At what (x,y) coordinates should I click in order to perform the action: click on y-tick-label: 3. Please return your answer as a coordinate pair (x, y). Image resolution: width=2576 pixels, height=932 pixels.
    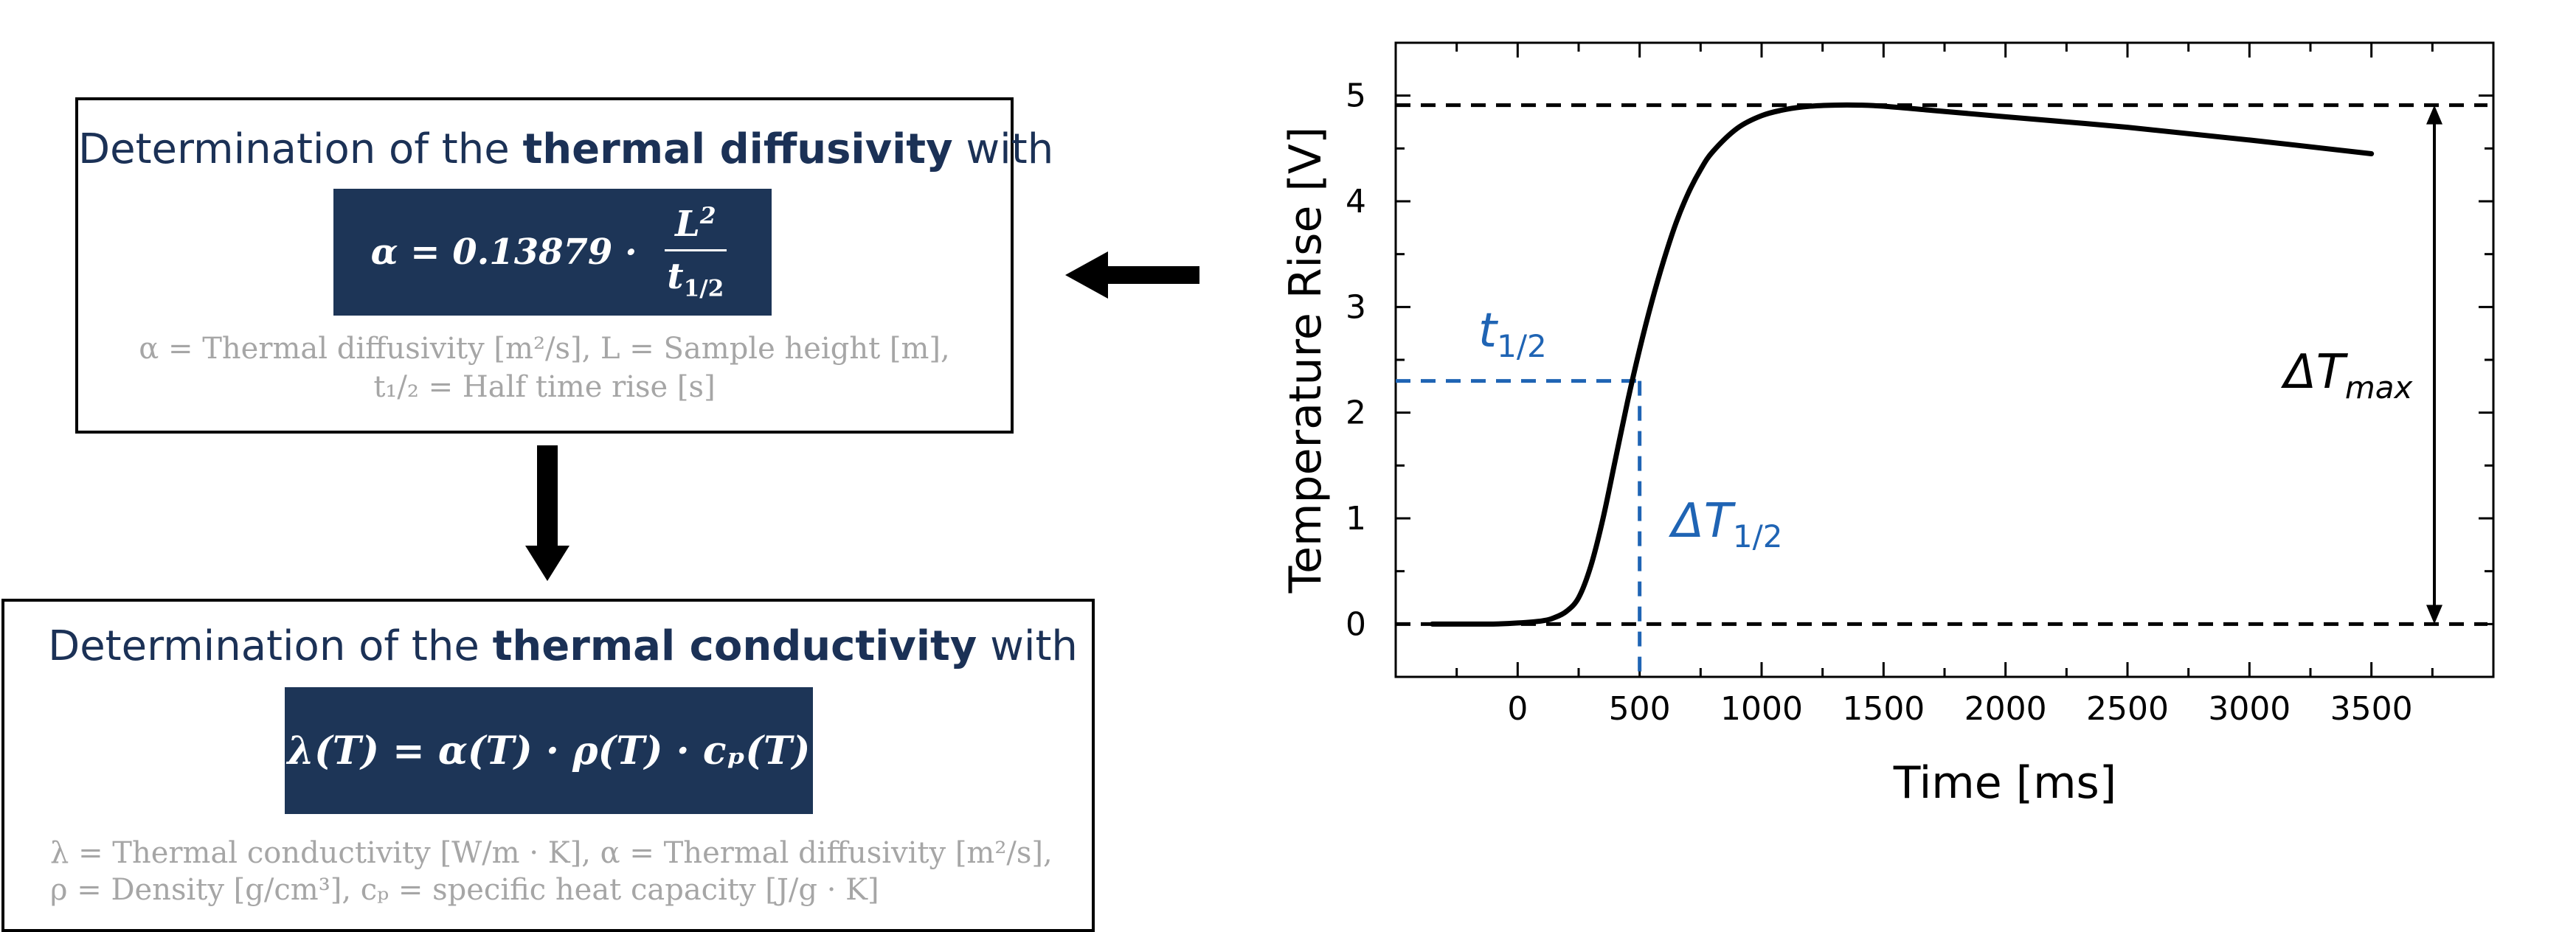
    Looking at the image, I should click on (1356, 307).